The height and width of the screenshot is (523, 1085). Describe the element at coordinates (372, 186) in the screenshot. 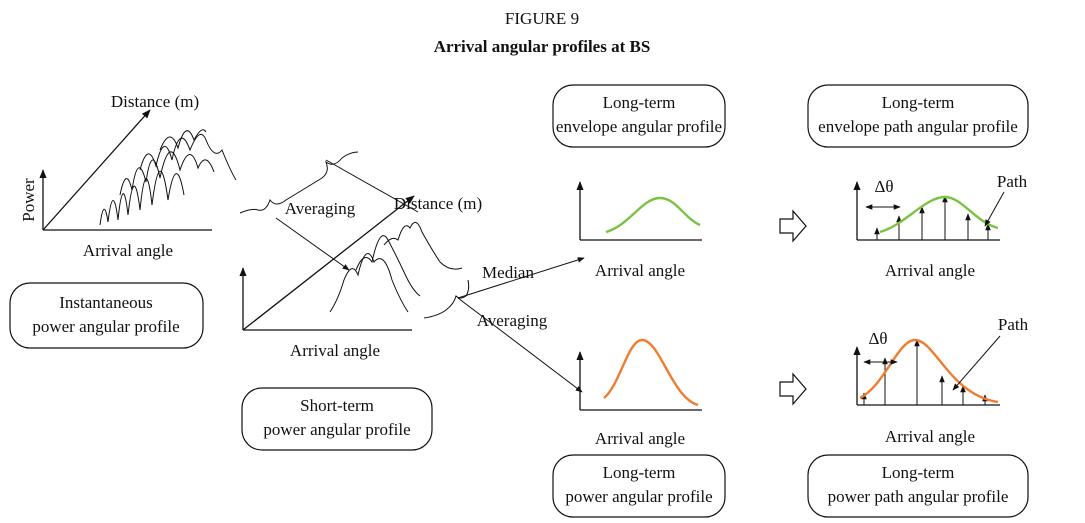

I see `line` at that location.